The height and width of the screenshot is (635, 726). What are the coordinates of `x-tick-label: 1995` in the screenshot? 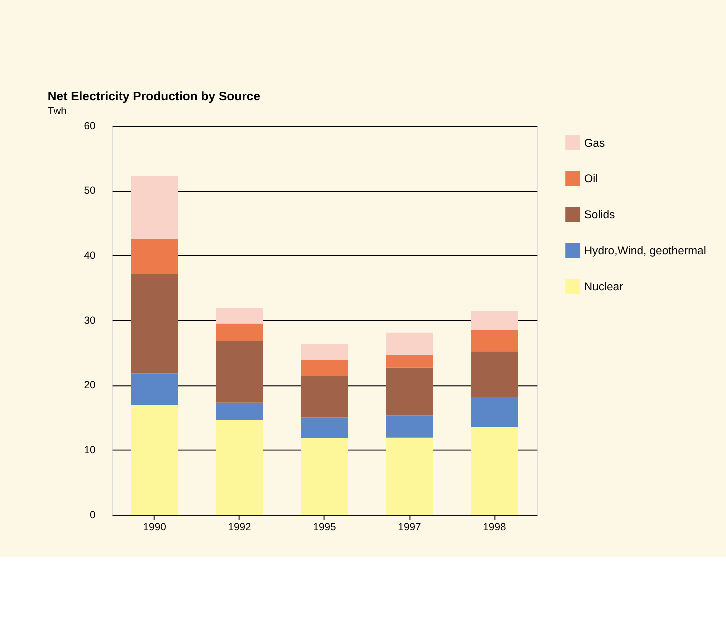 It's located at (325, 528).